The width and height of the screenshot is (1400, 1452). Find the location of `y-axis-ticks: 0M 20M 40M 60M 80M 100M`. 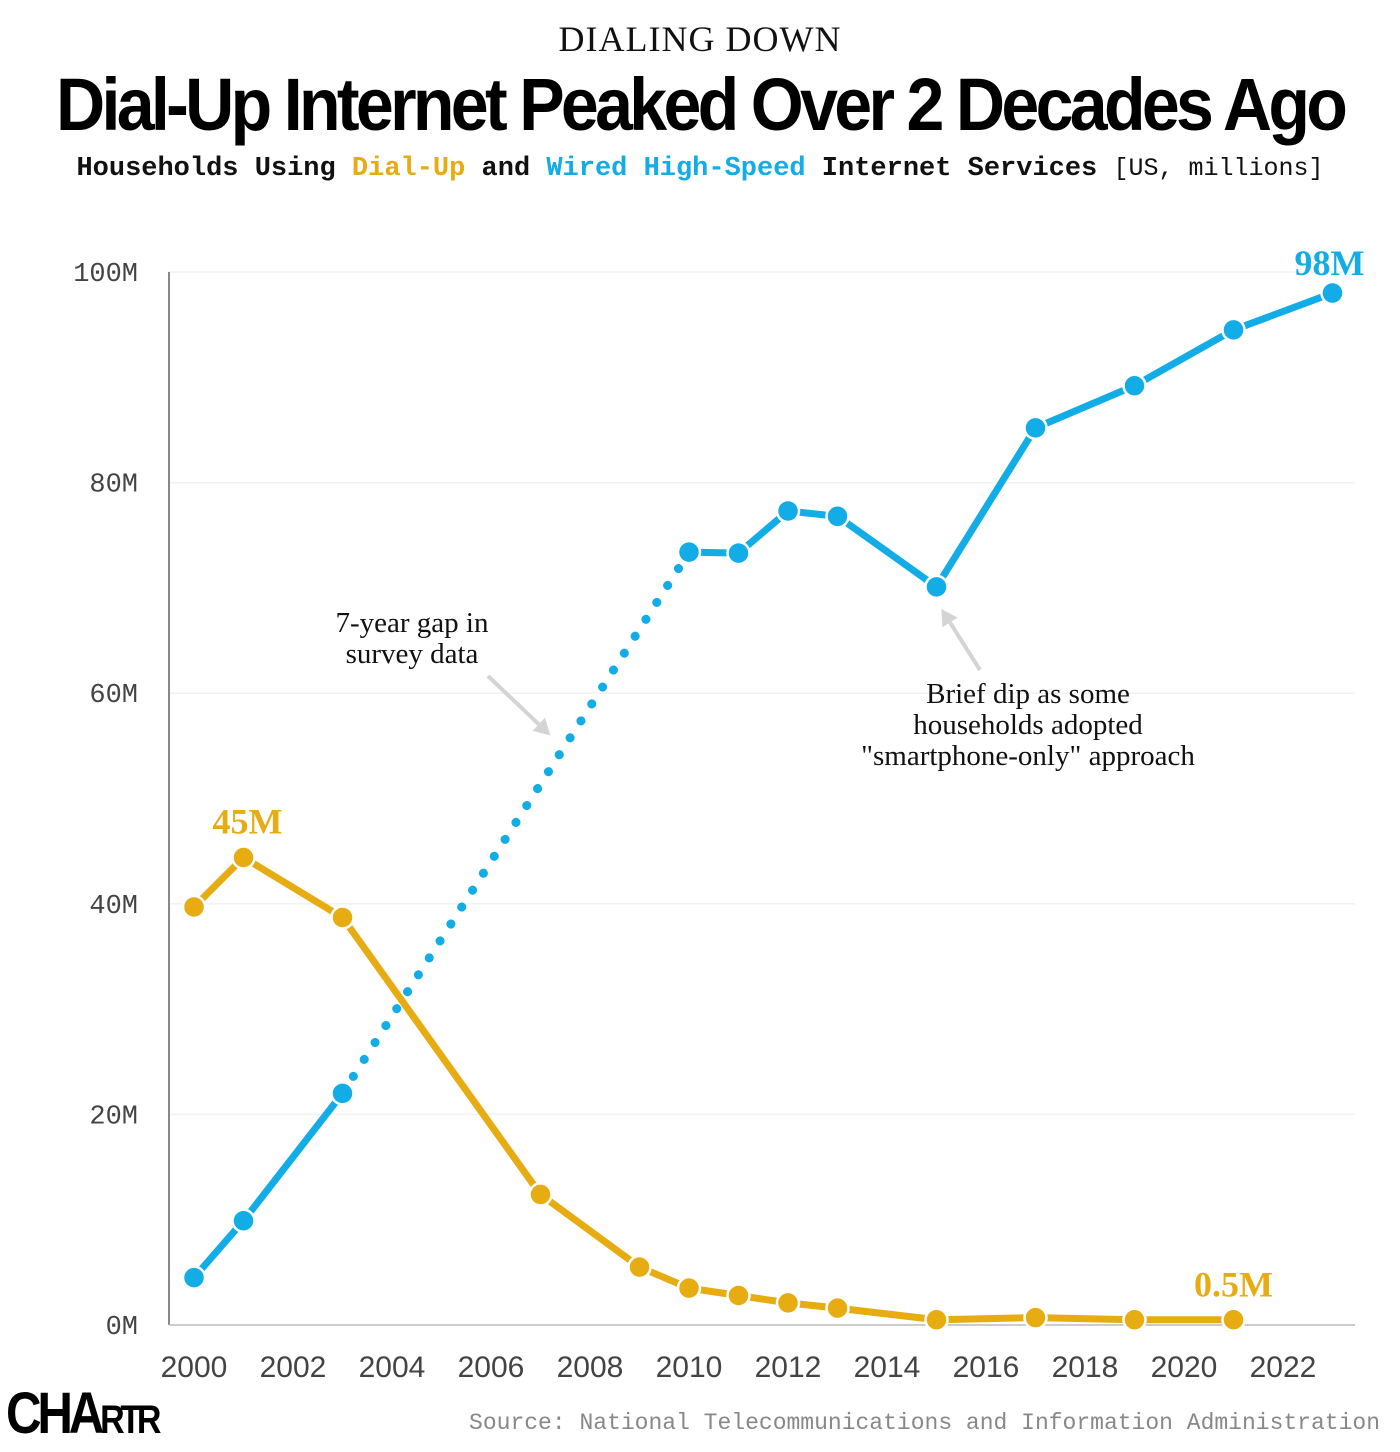

y-axis-ticks: 0M 20M 40M 60M 80M 100M is located at coordinates (105, 801).